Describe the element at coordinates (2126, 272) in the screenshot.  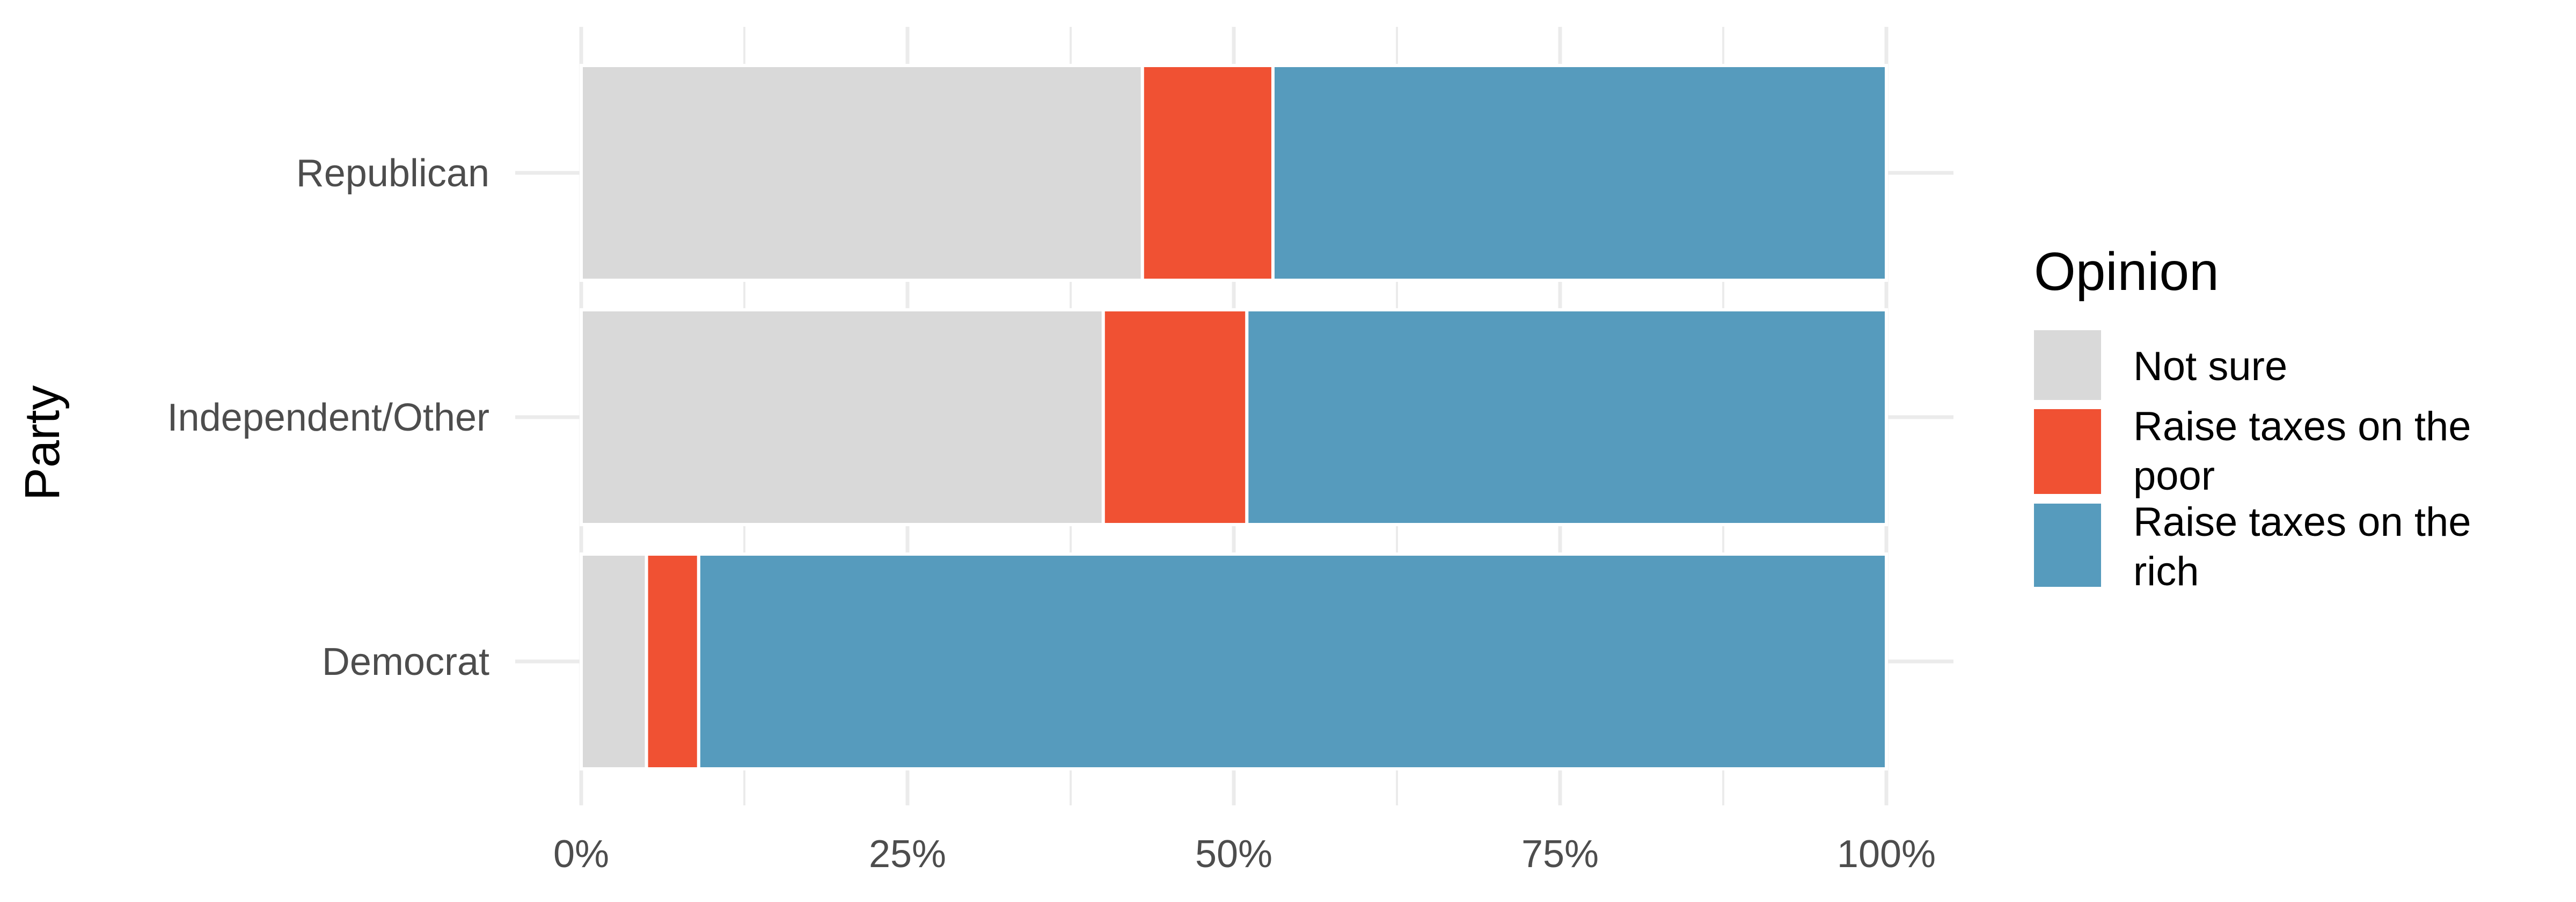
I see `legend-title: Opinion` at that location.